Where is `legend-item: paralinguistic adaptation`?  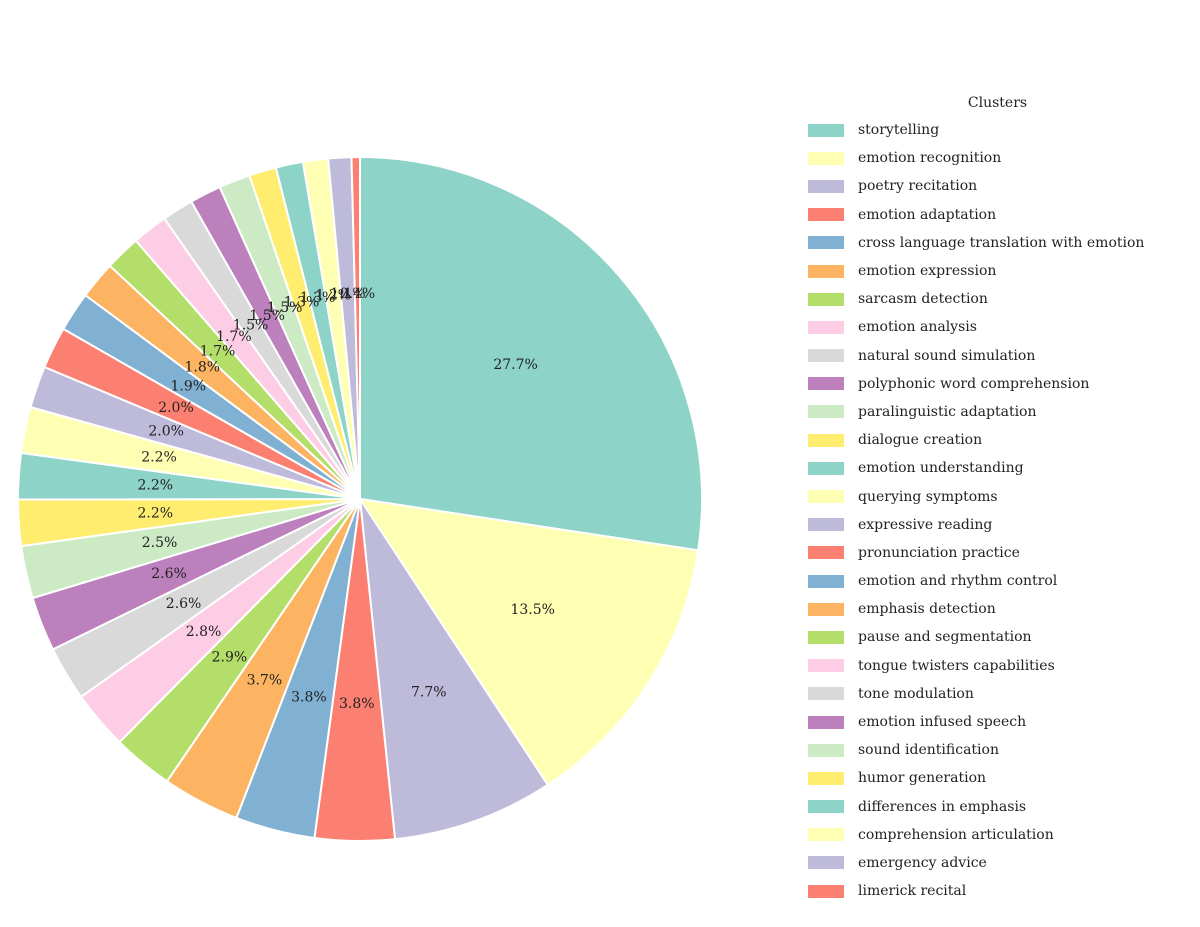 legend-item: paralinguistic adaptation is located at coordinates (997, 412).